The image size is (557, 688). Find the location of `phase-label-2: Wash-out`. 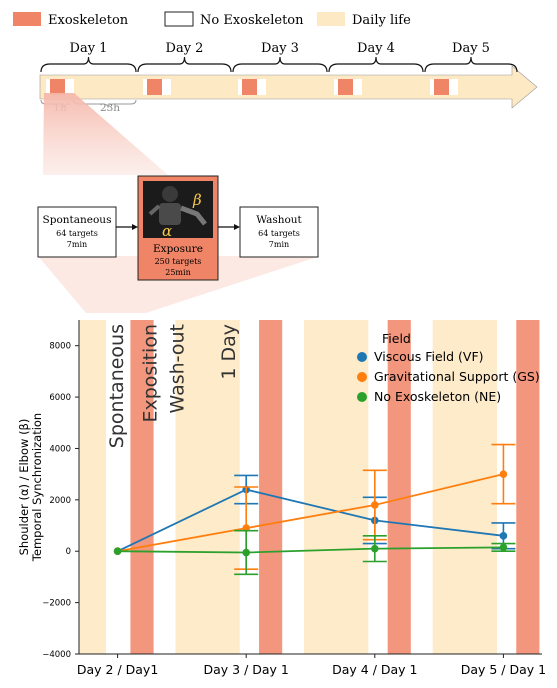

phase-label-2: Wash-out is located at coordinates (178, 368).